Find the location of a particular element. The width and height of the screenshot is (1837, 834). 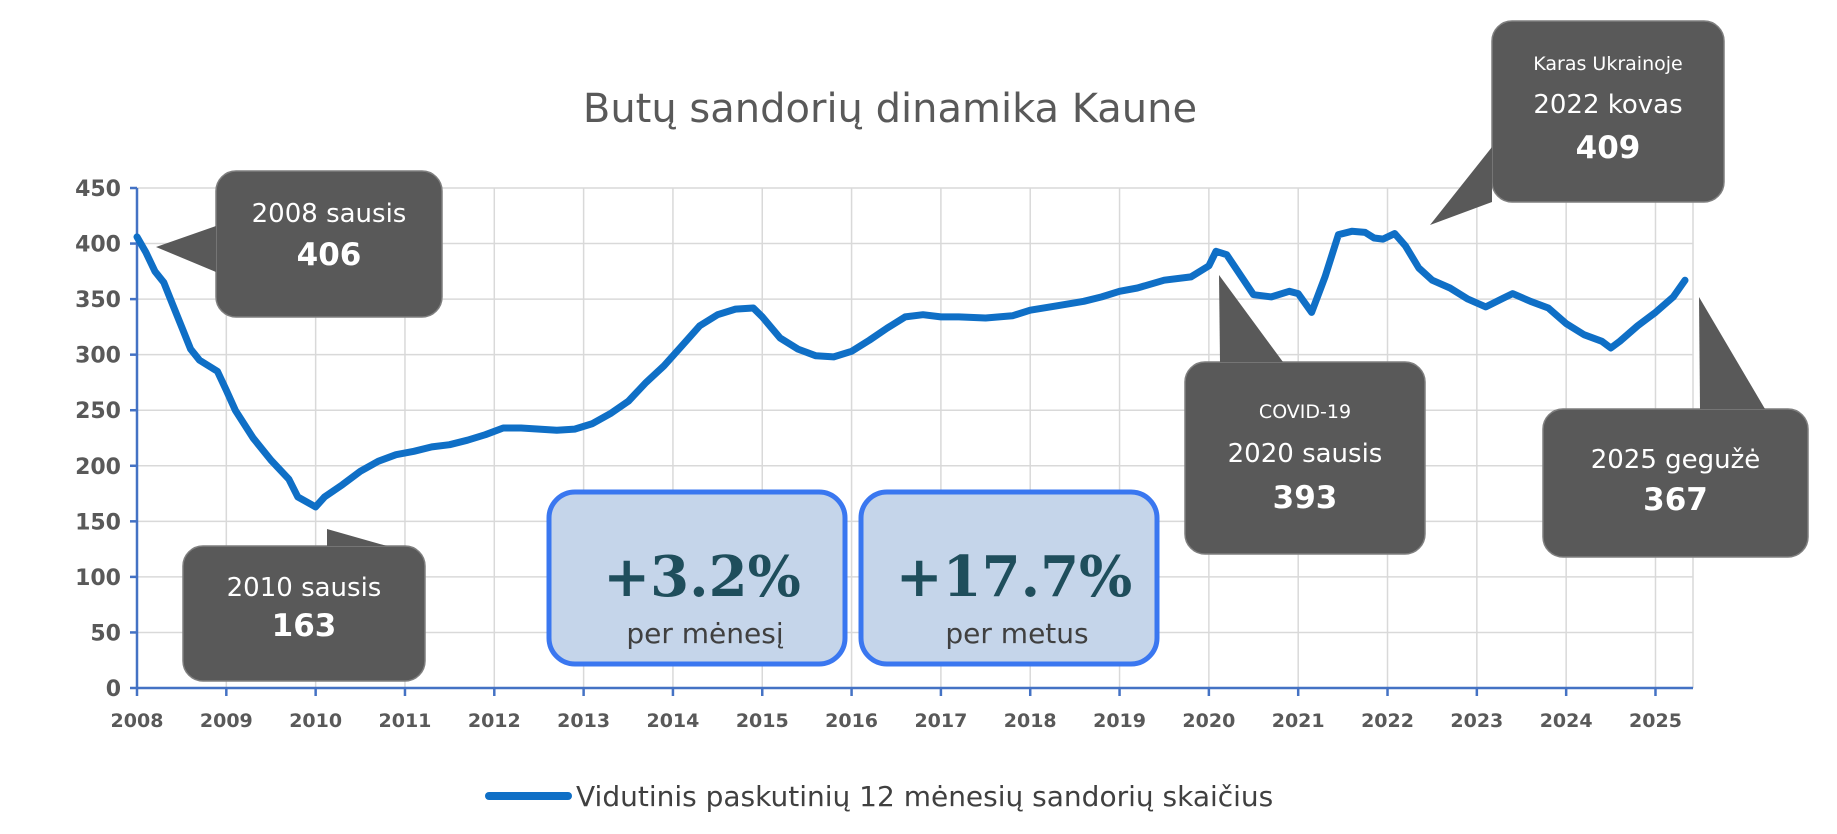

stat-value: +17.7% is located at coordinates (1014, 577).